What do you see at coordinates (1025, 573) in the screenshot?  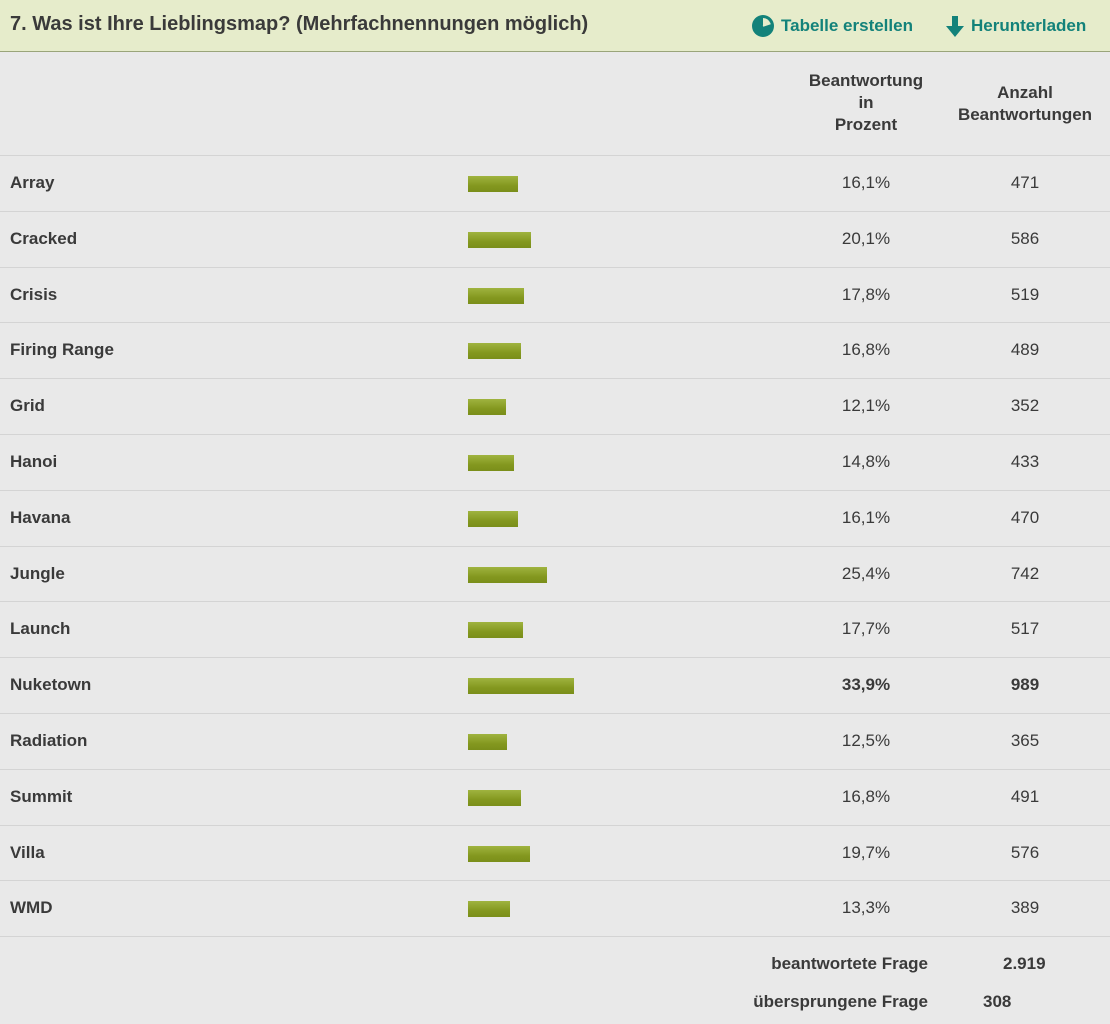 I see `row-count: 742` at bounding box center [1025, 573].